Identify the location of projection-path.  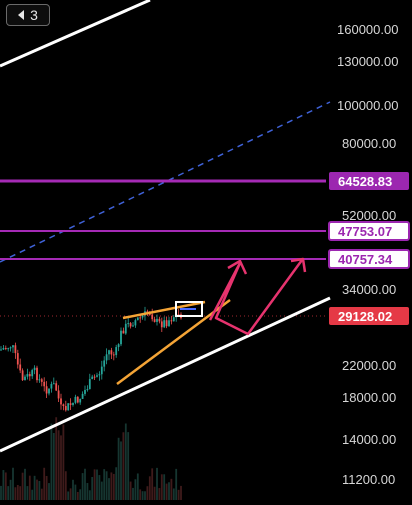
(256, 297).